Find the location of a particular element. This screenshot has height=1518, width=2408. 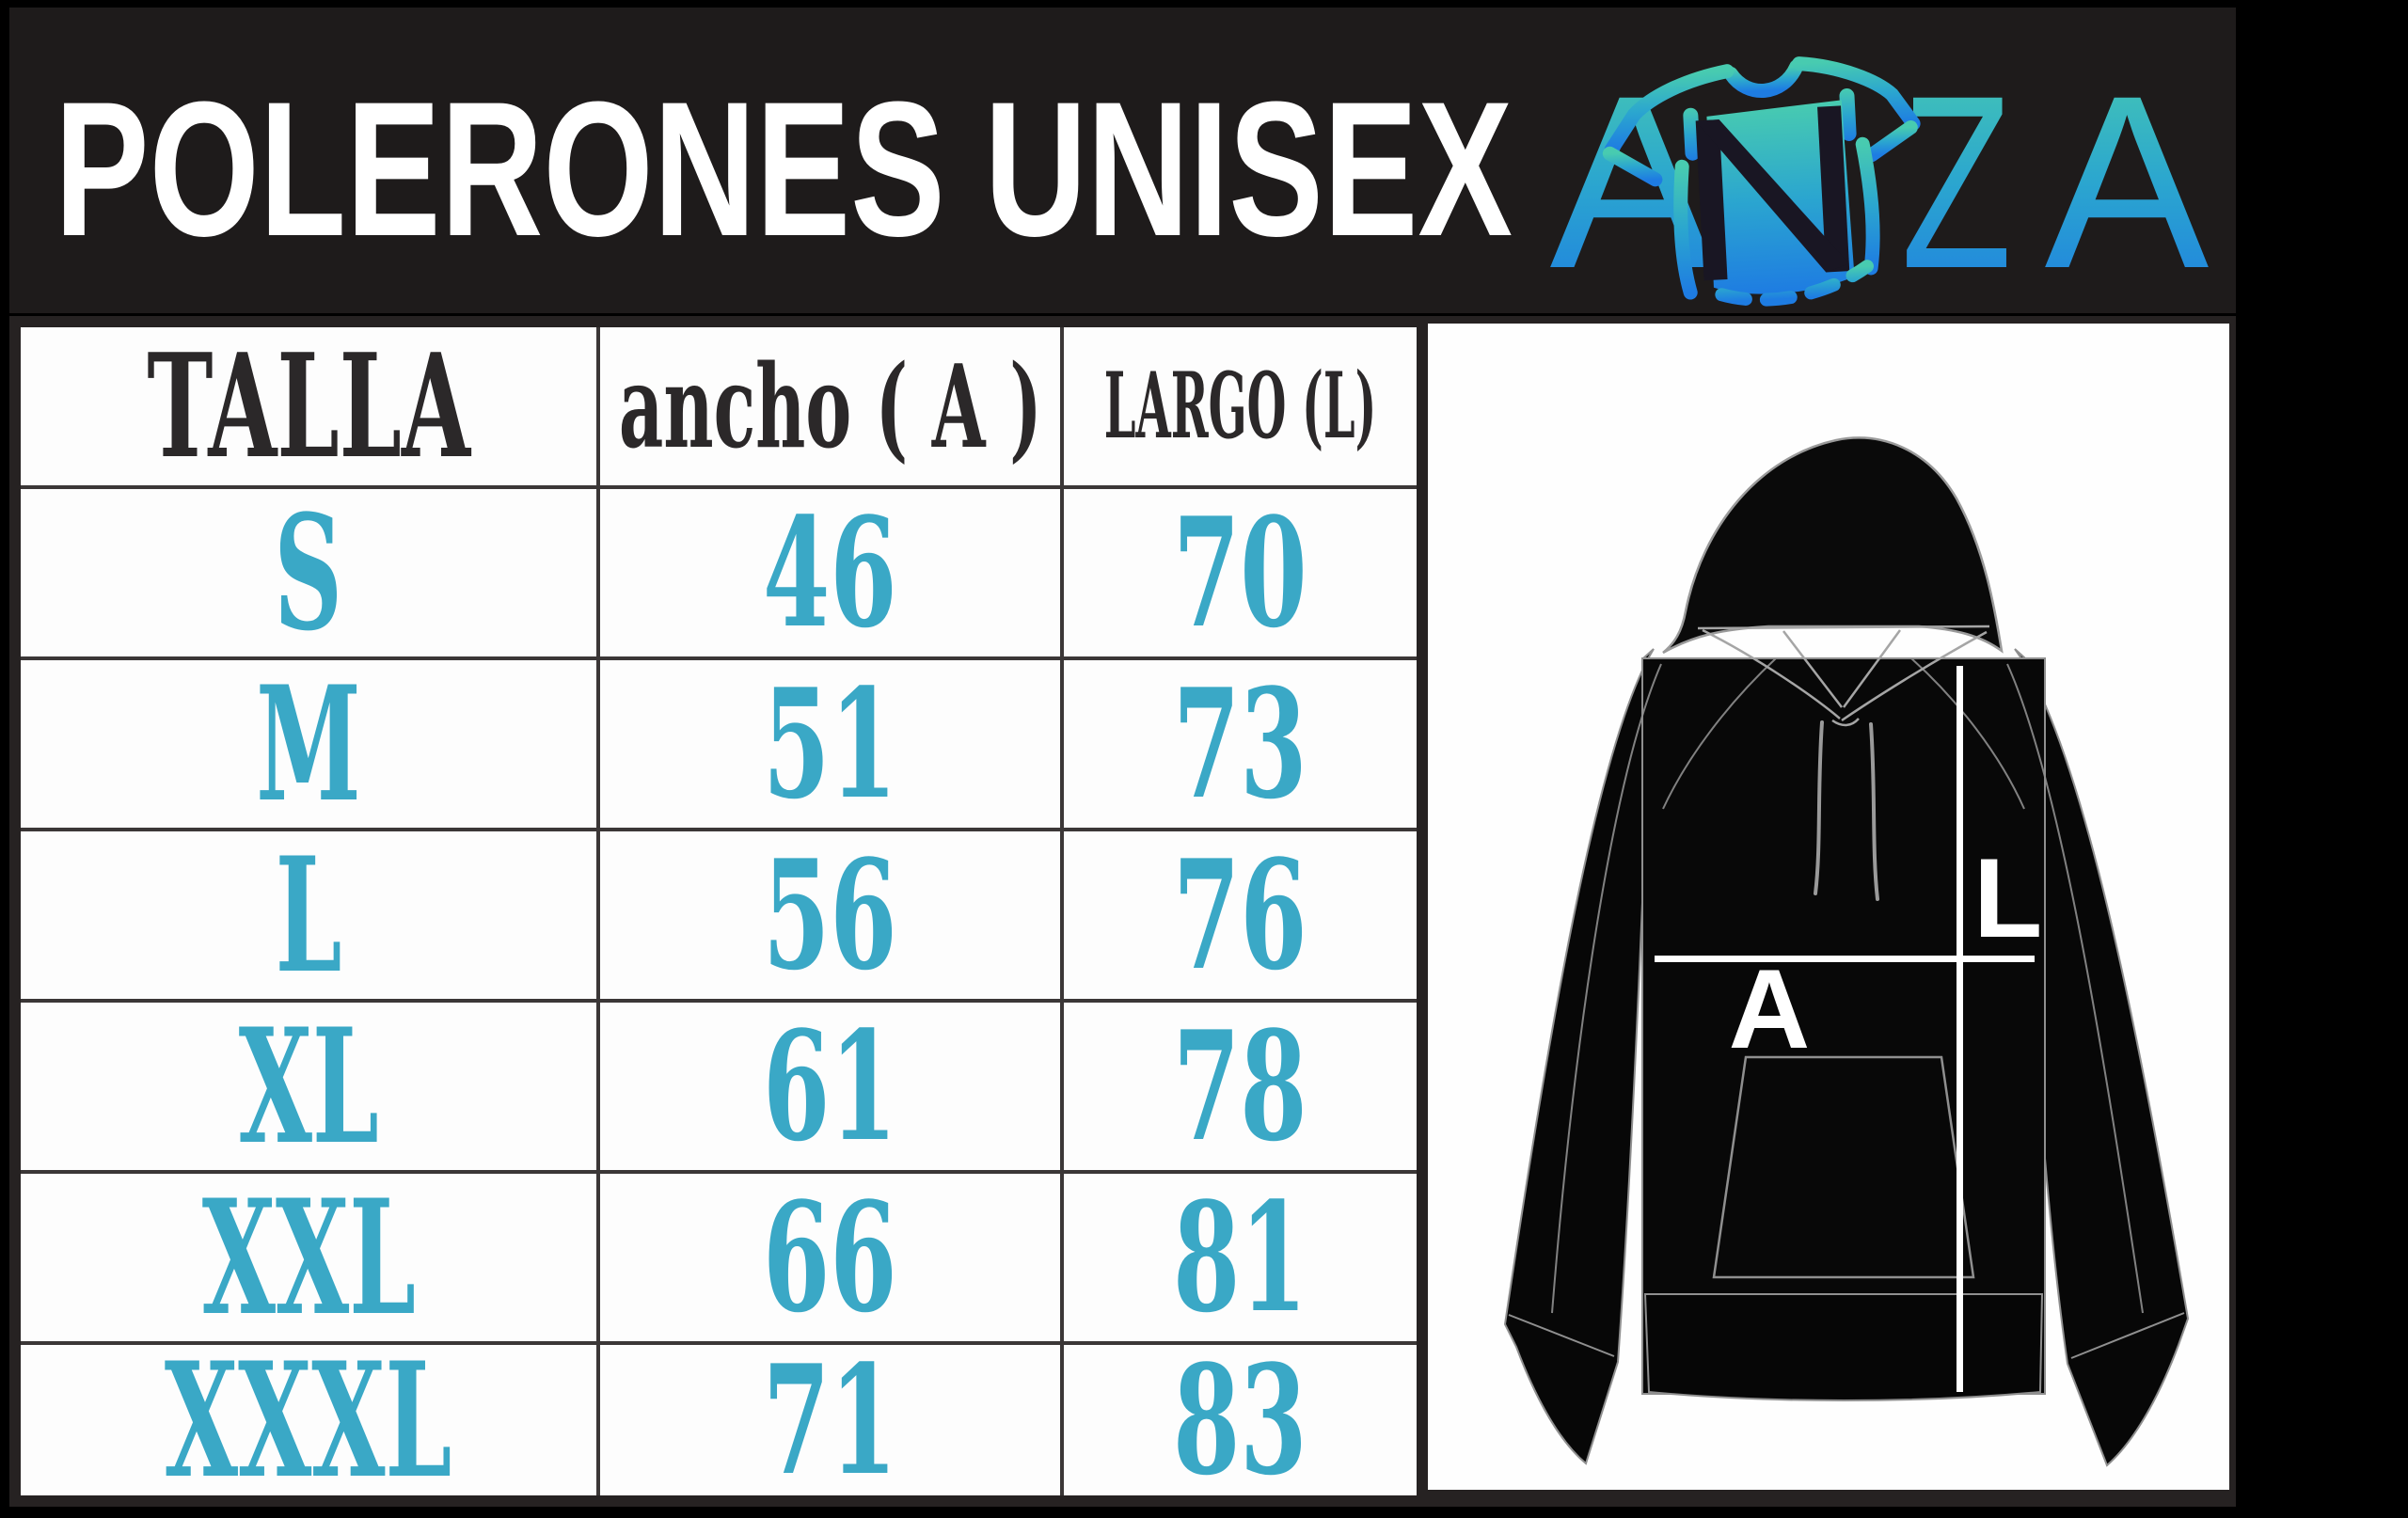

ancho-cell: 61 is located at coordinates (832, 1089).